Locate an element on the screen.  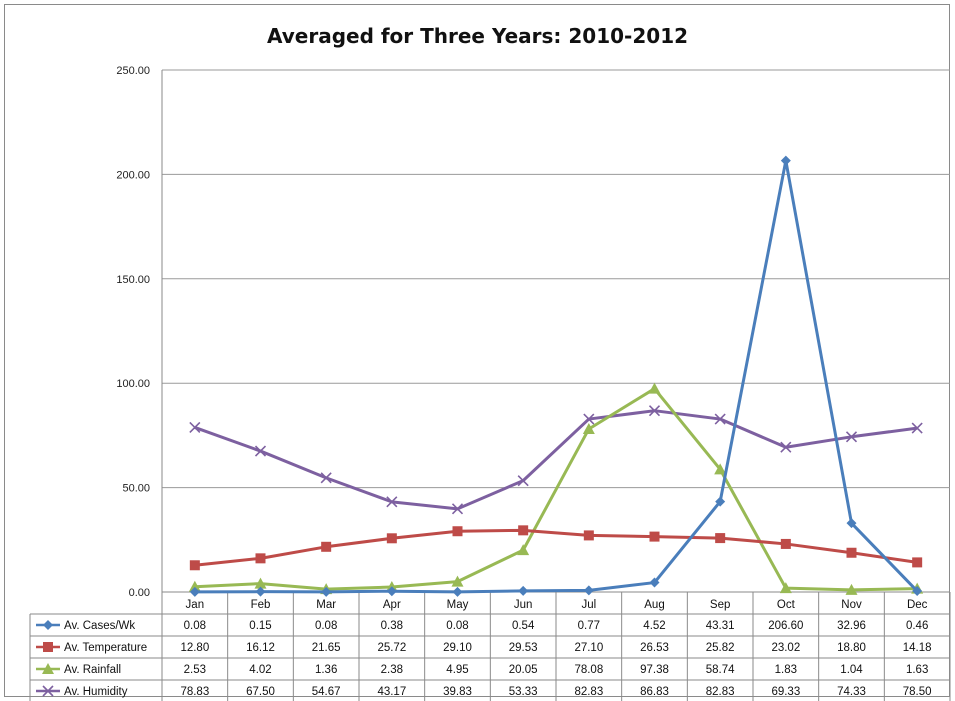
data-label: 1.04 is located at coordinates (851, 670).